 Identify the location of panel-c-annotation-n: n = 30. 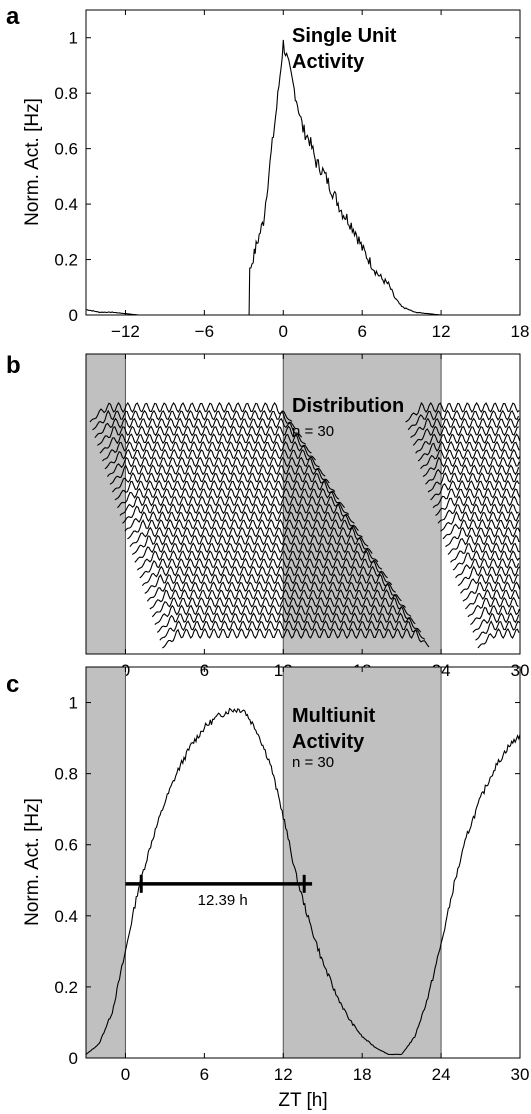
(313, 762).